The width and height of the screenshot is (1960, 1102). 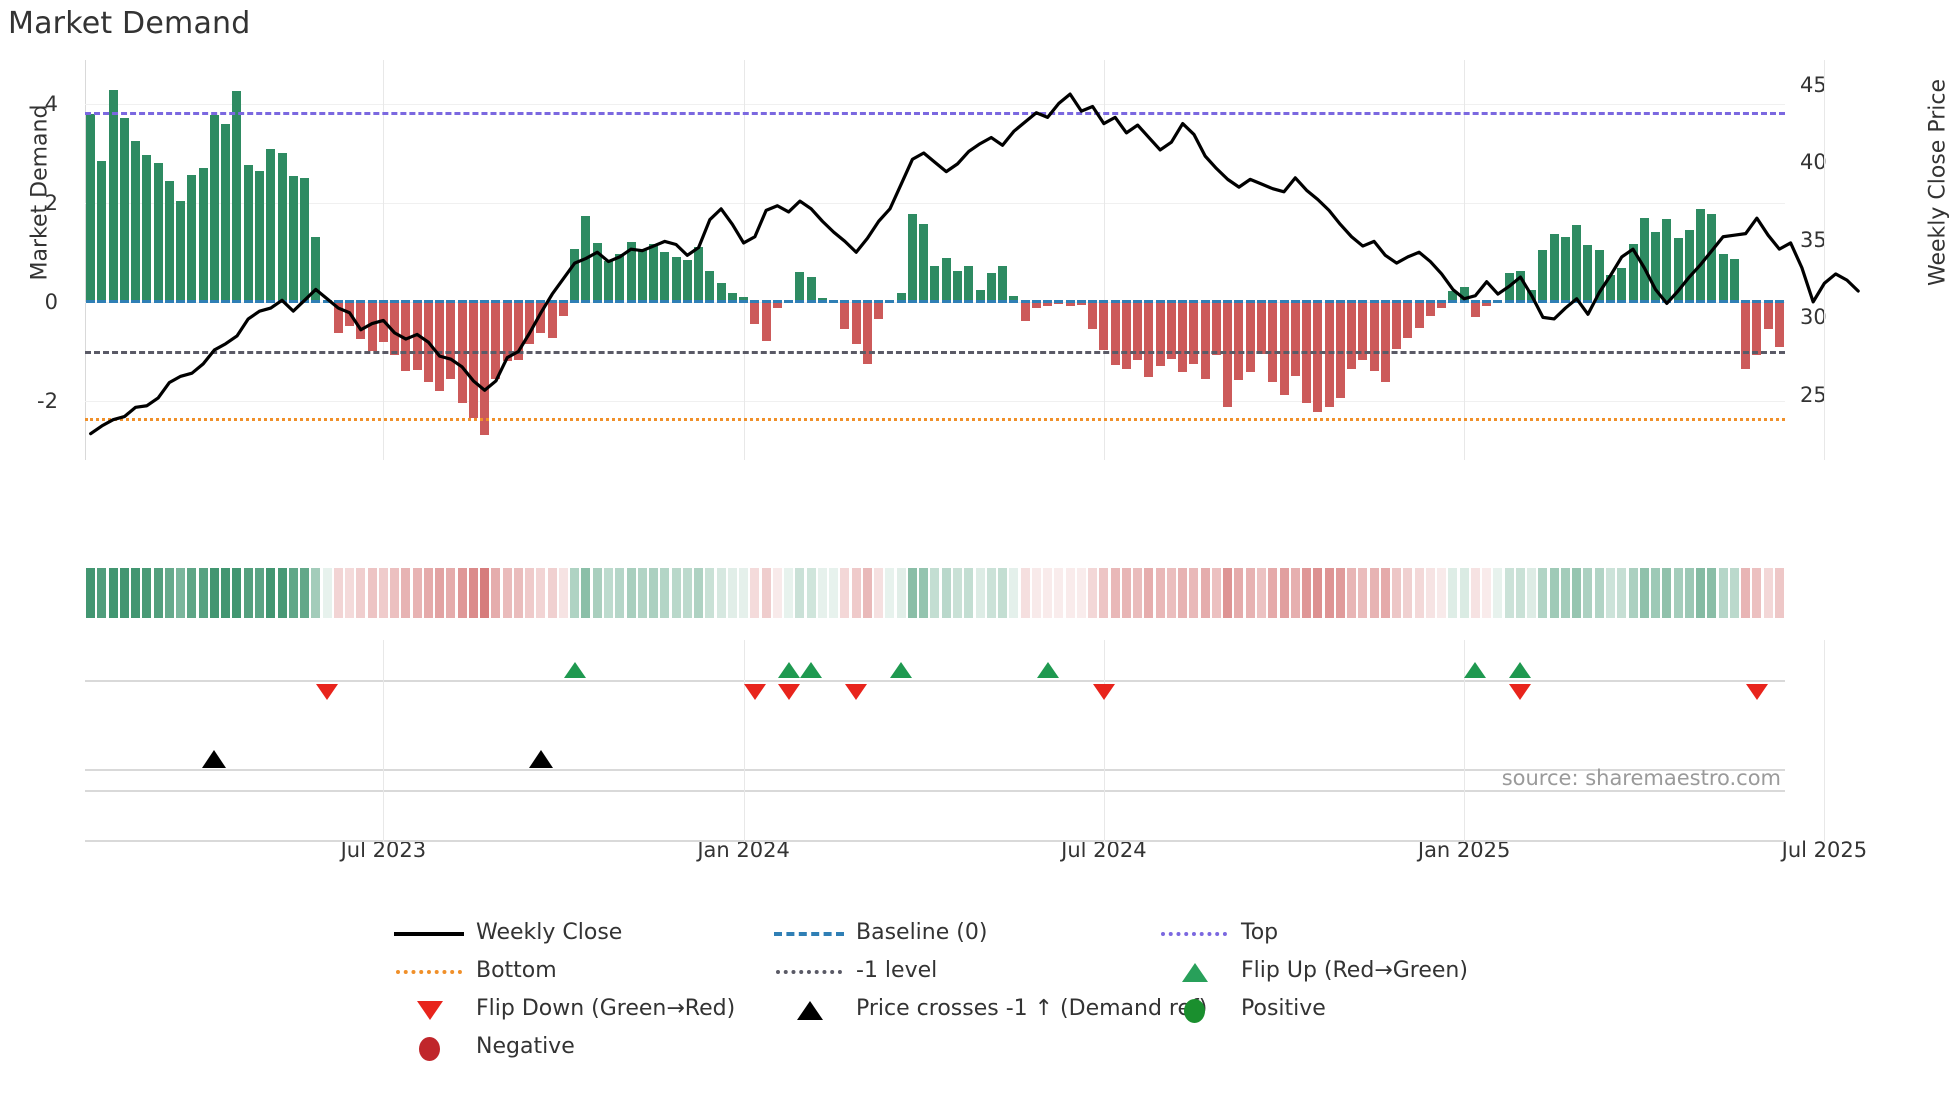 What do you see at coordinates (878, 932) in the screenshot?
I see `legend-item-1: Baseline (0)` at bounding box center [878, 932].